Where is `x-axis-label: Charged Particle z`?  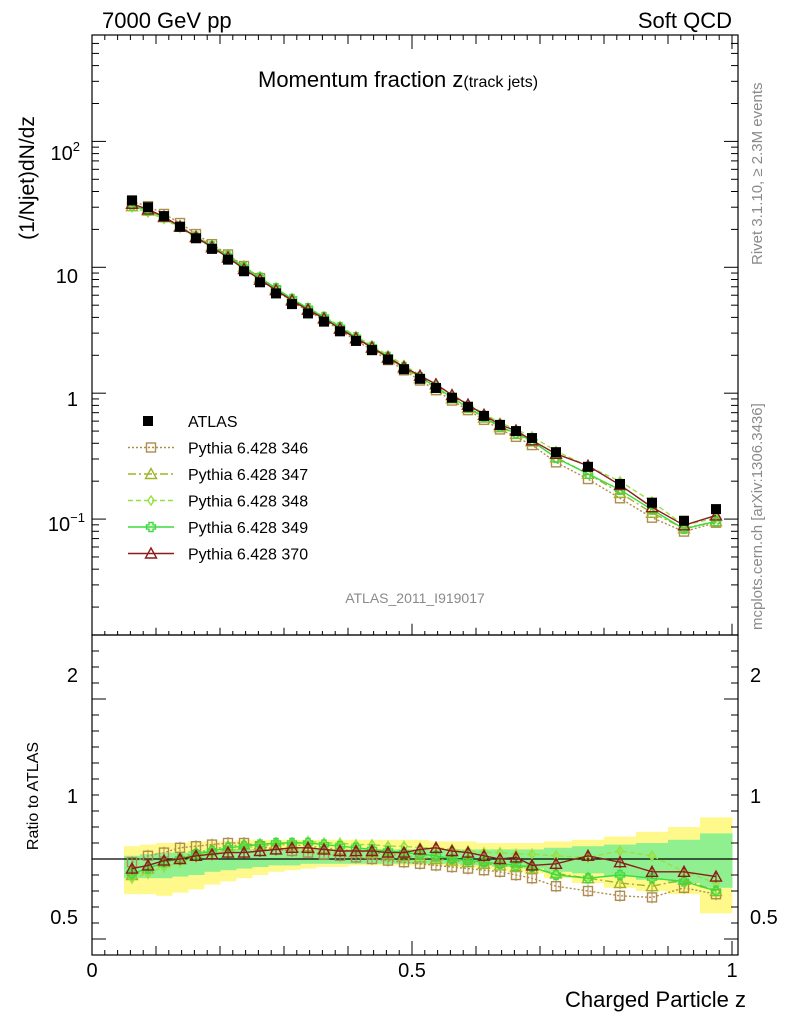
x-axis-label: Charged Particle z is located at coordinates (655, 999).